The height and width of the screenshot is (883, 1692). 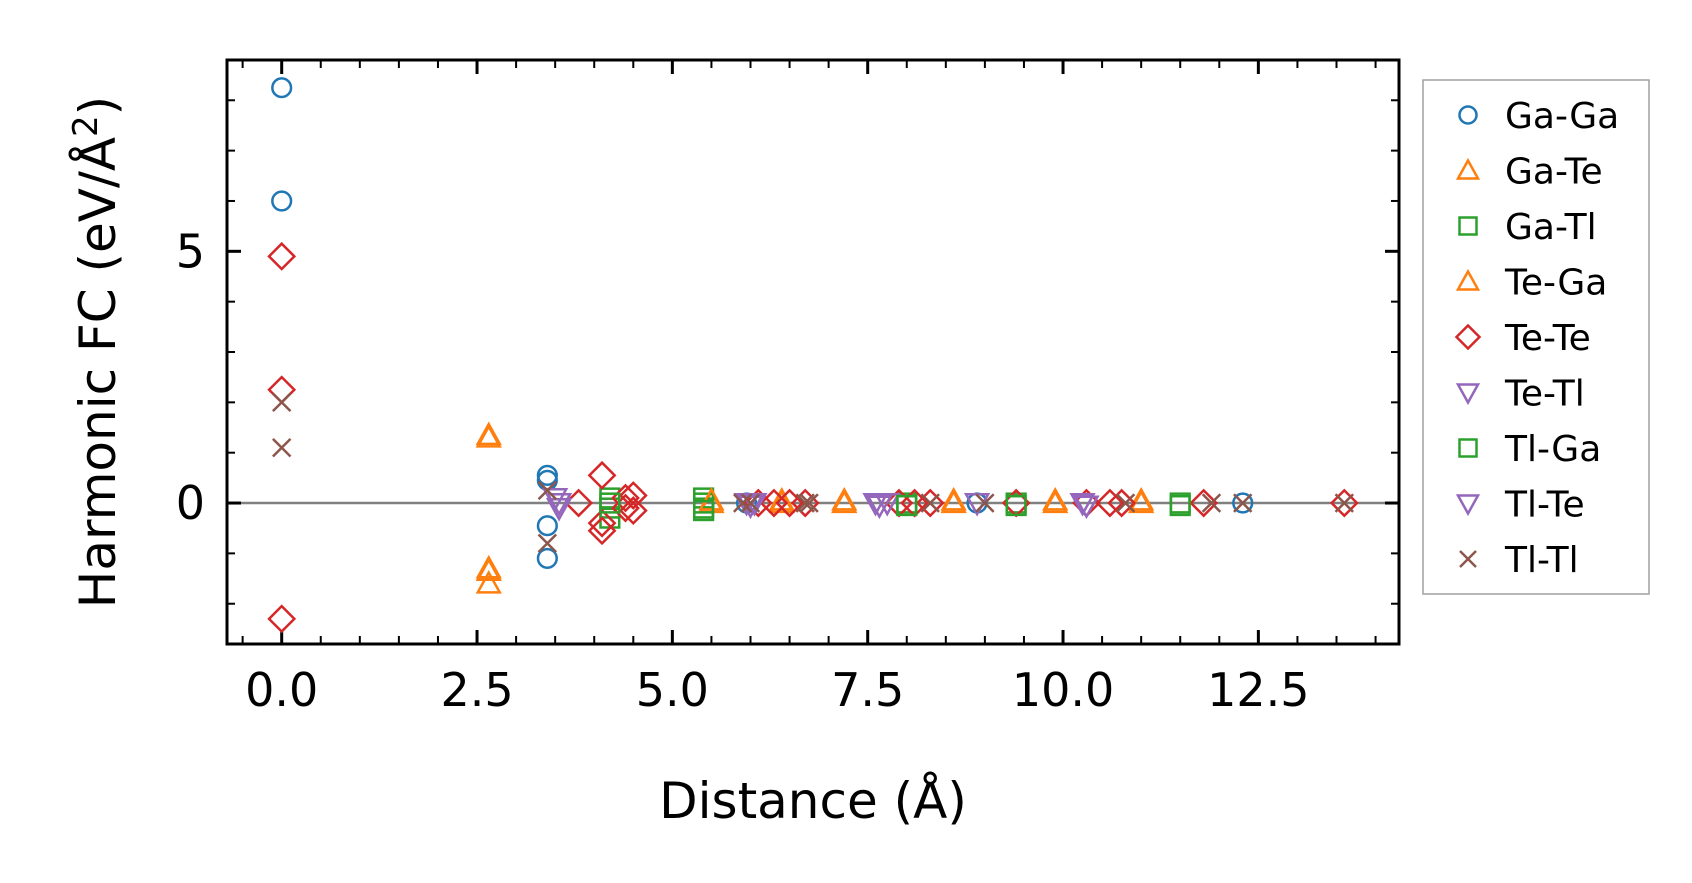 What do you see at coordinates (1468, 279) in the screenshot?
I see `legend-marker-te-ga` at bounding box center [1468, 279].